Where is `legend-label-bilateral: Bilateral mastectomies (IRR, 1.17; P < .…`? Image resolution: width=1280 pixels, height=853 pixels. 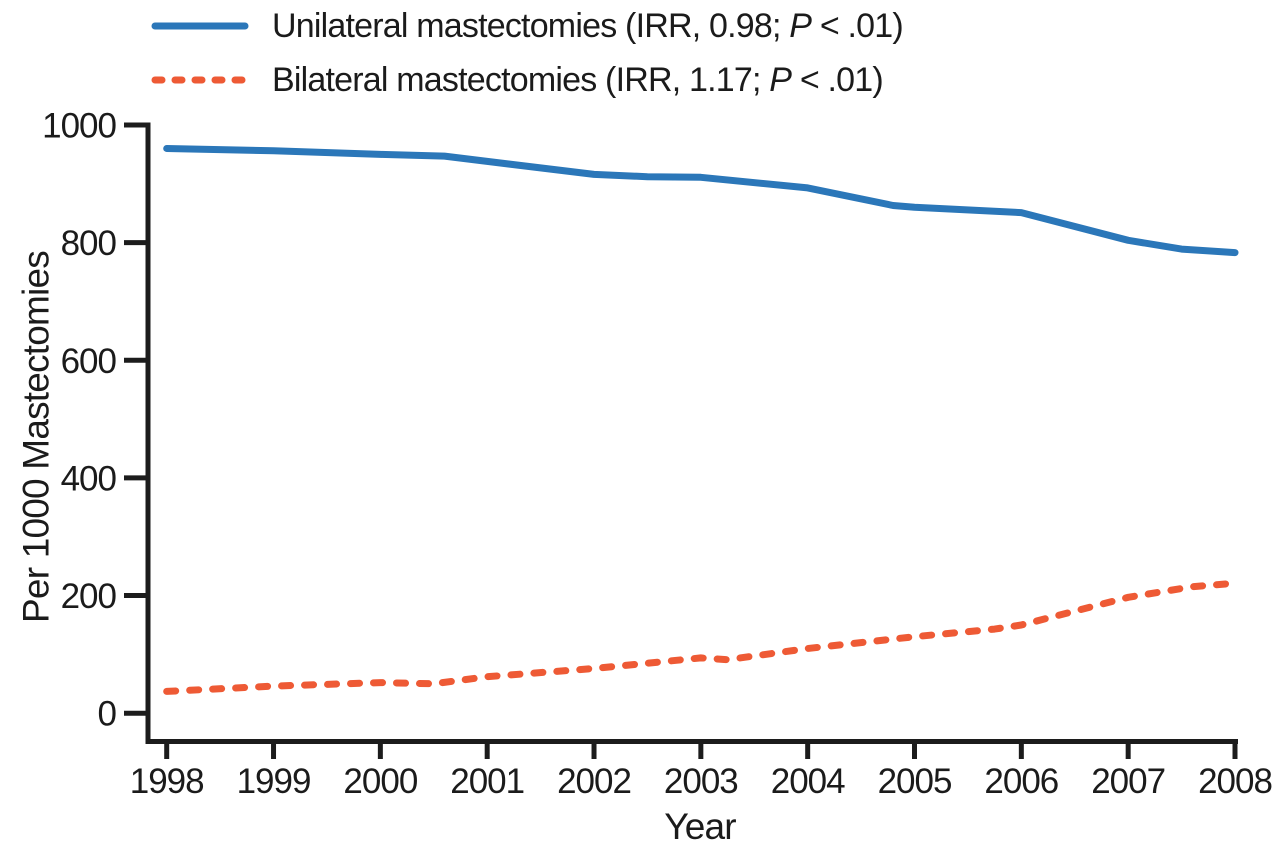 legend-label-bilateral: Bilateral mastectomies (IRR, 1.17; P < .… is located at coordinates (578, 80).